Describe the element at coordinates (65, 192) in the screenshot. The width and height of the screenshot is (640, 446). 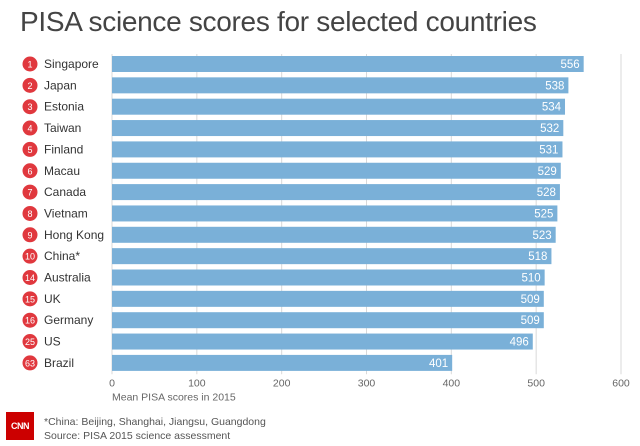
I see `category-label: Canada` at that location.